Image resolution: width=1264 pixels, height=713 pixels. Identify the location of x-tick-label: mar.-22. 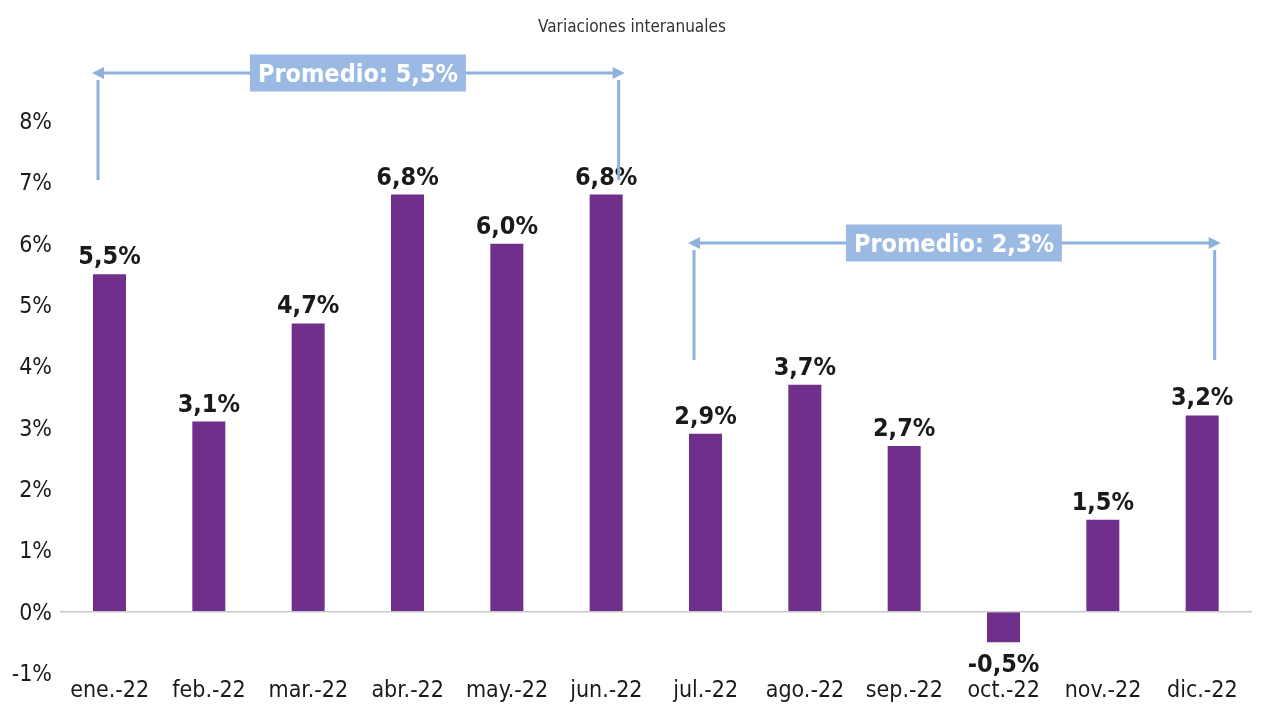
(308, 689).